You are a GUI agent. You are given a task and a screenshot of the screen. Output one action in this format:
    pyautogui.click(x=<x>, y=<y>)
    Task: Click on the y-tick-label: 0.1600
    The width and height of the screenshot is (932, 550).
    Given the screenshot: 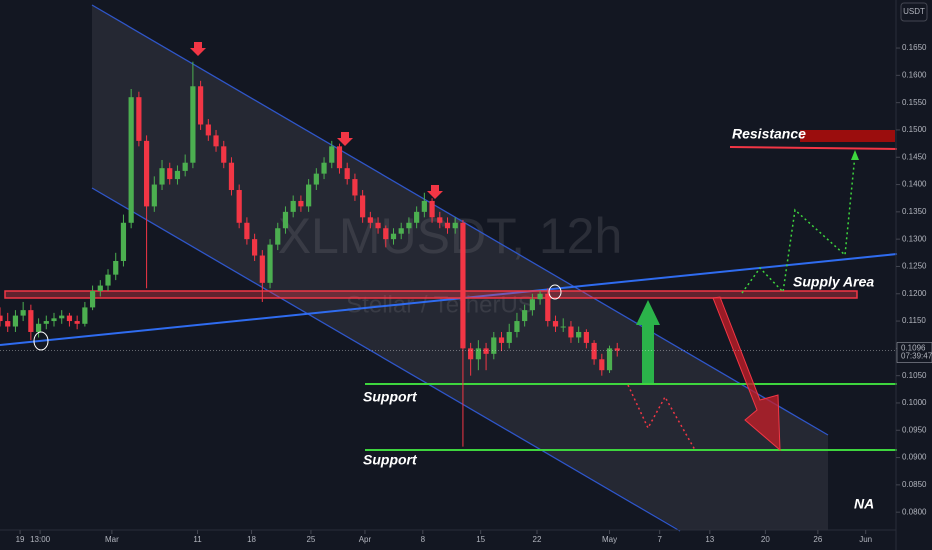 What is the action you would take?
    pyautogui.click(x=914, y=74)
    